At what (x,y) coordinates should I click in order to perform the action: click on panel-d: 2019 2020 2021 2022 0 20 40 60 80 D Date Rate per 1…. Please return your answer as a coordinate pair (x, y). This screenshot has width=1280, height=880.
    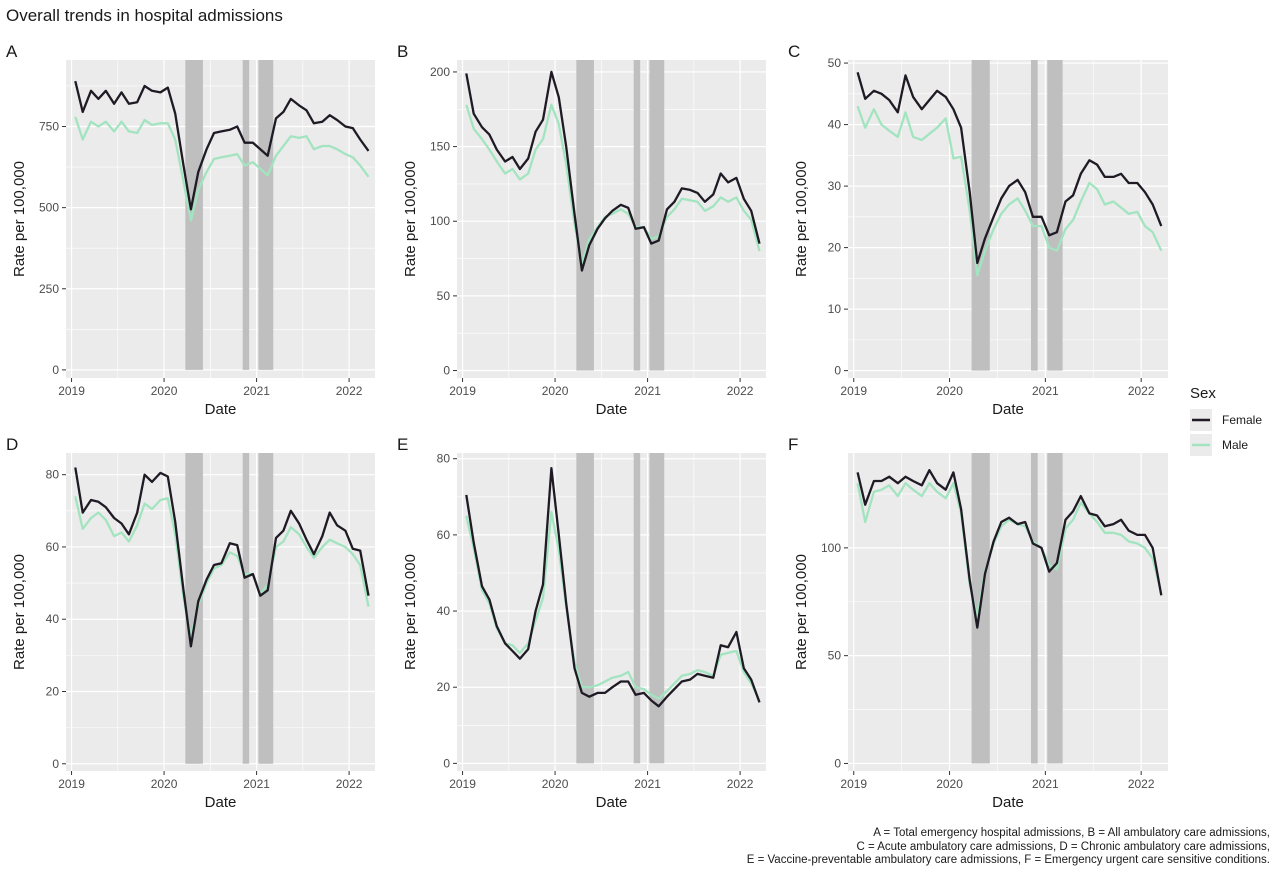
    Looking at the image, I should click on (190, 623).